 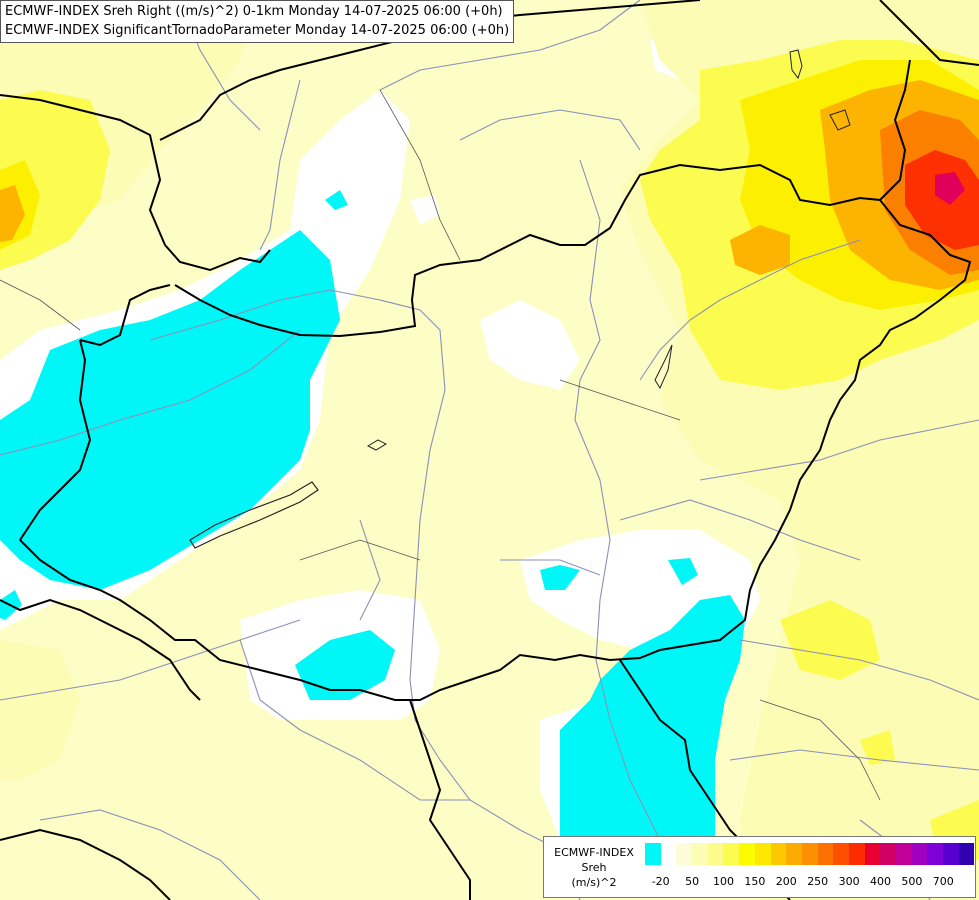 What do you see at coordinates (880, 881) in the screenshot?
I see `legend-tick-label: 400` at bounding box center [880, 881].